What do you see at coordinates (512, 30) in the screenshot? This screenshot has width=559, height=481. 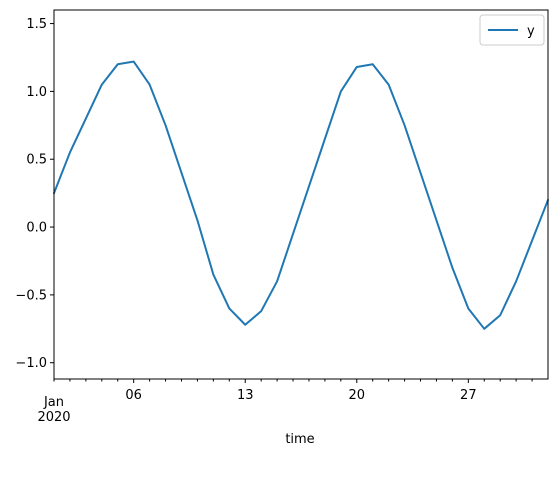 I see `legend: y` at bounding box center [512, 30].